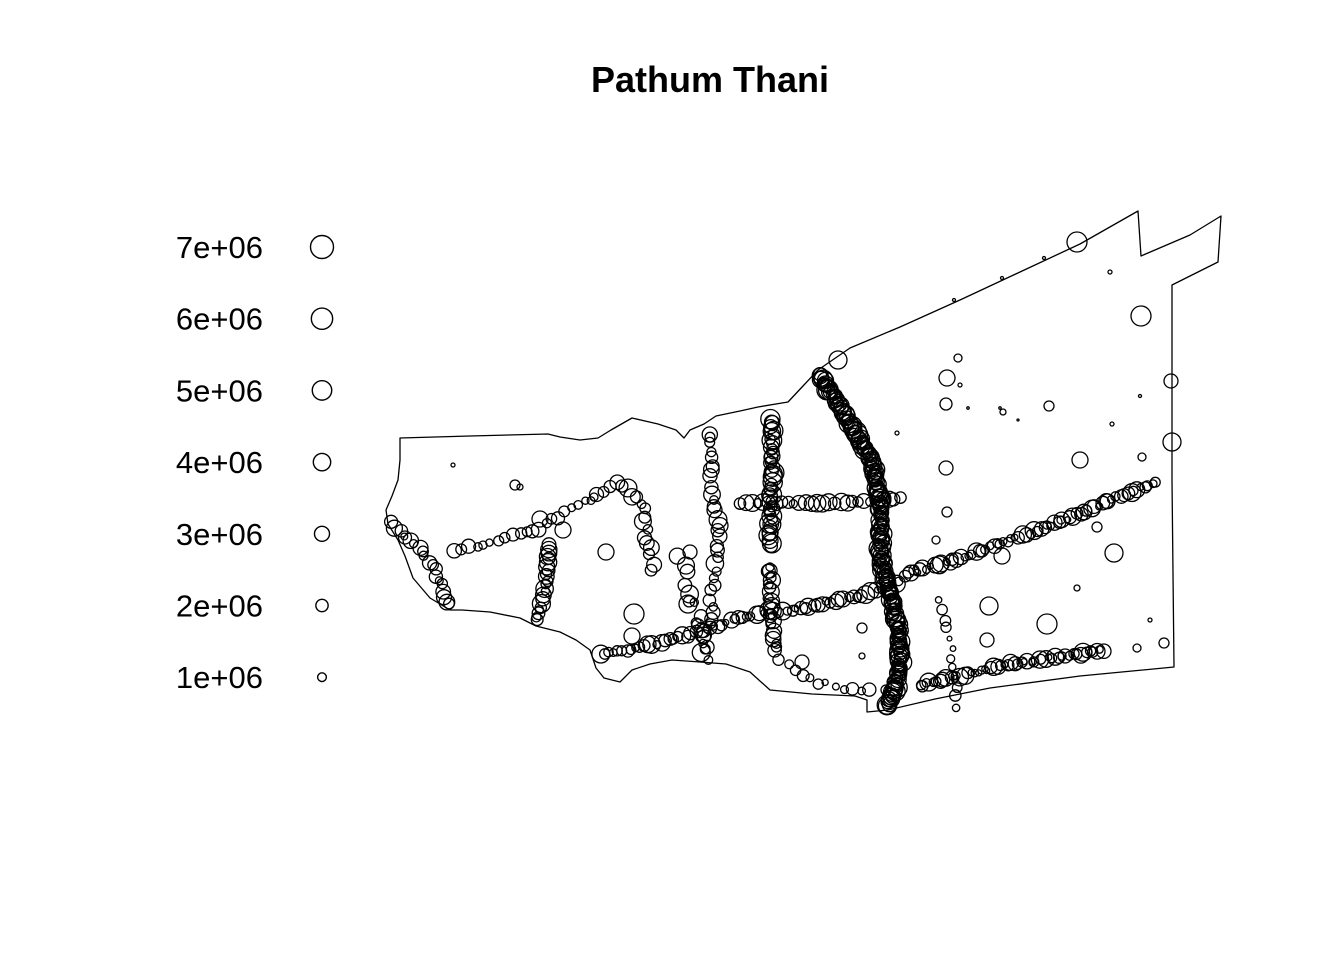 Image resolution: width=1344 pixels, height=960 pixels. What do you see at coordinates (709, 79) in the screenshot?
I see `map-title: Pathum Thani` at bounding box center [709, 79].